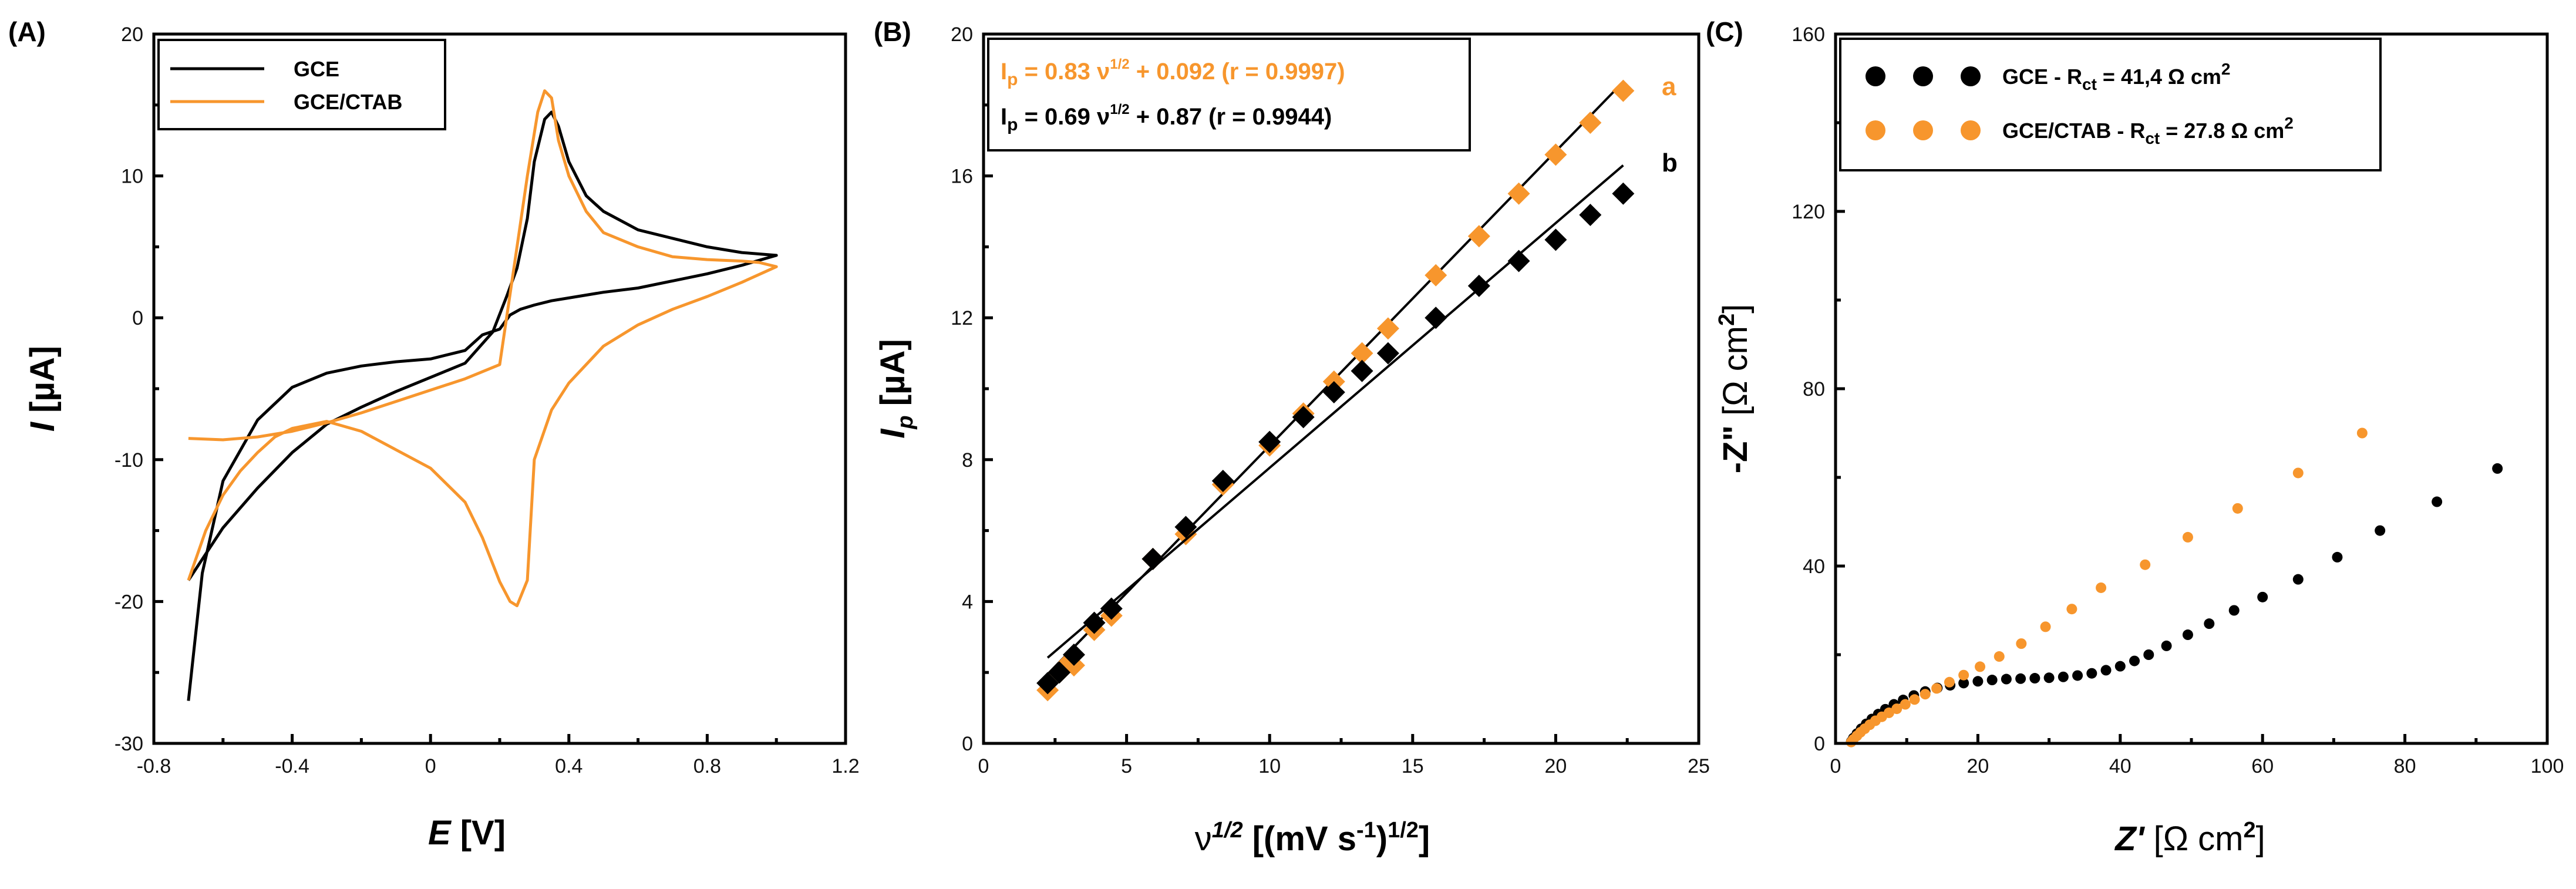  What do you see at coordinates (2148, 130) in the screenshot?
I see `legend-label-gce-ctab-rct: GCE/CTAB - Rct = 27.8 Ω cm2` at bounding box center [2148, 130].